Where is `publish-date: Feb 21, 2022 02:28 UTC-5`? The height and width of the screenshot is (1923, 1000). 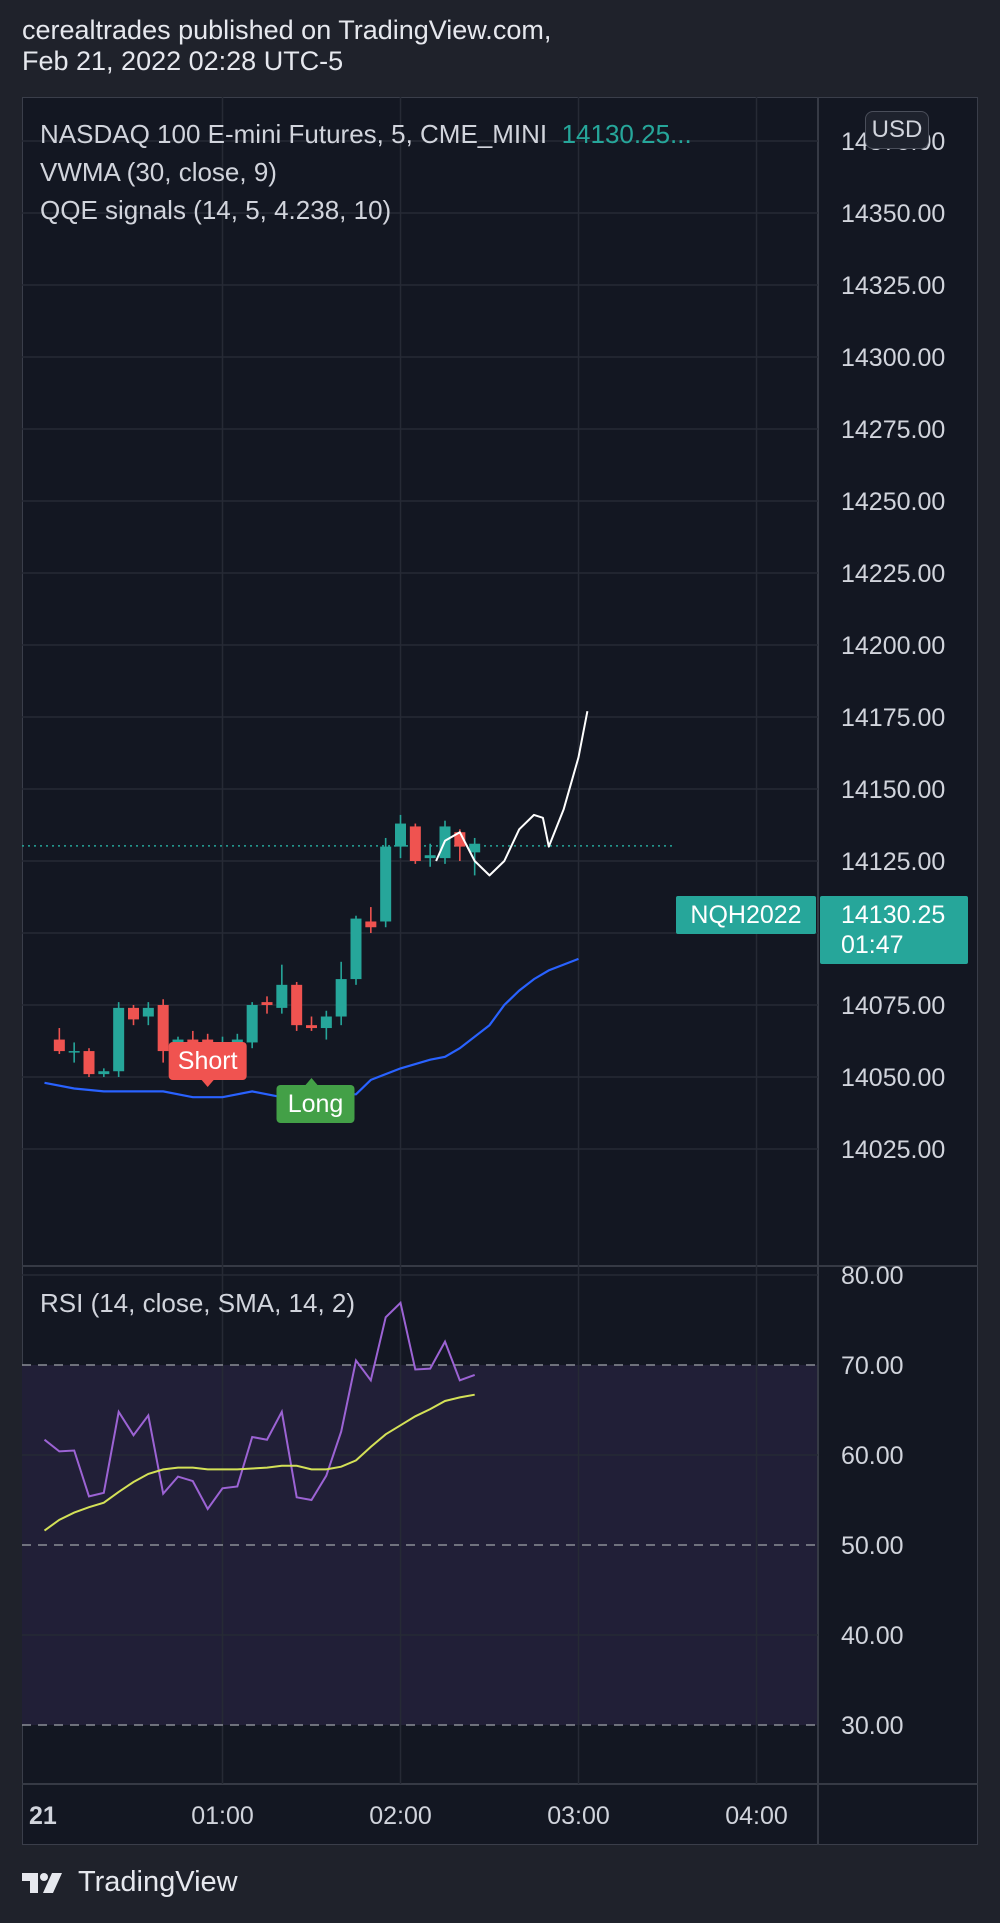 publish-date: Feb 21, 2022 02:28 UTC-5 is located at coordinates (183, 61).